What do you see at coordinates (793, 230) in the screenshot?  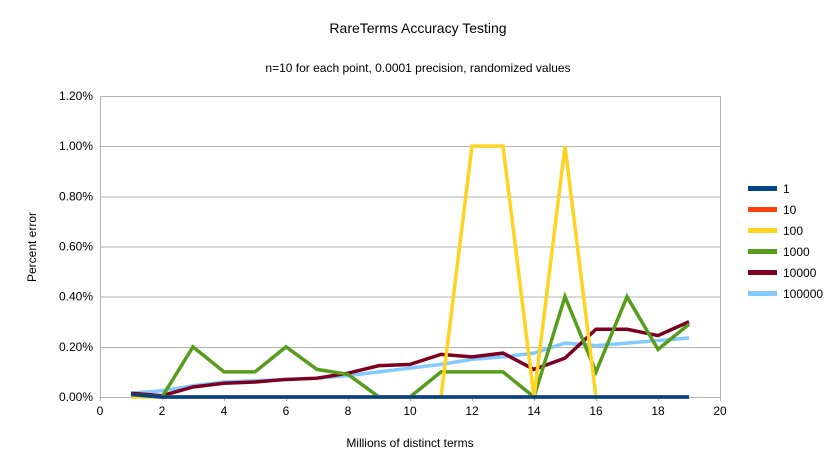 I see `legend-label: 100` at bounding box center [793, 230].